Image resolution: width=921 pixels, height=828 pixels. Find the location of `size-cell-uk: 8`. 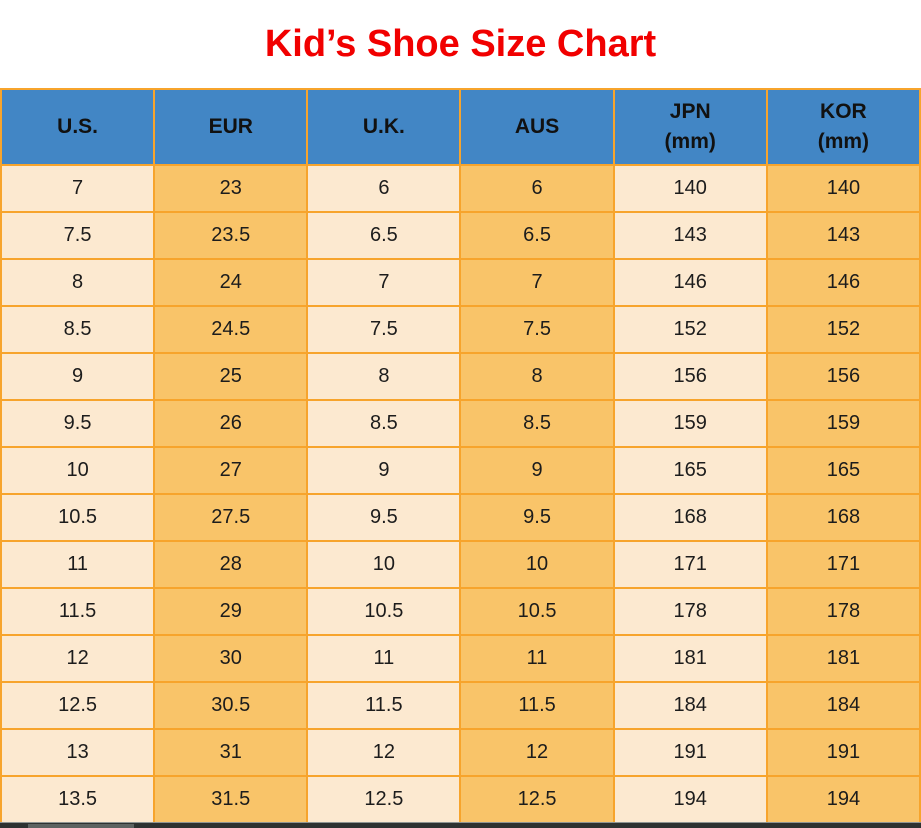

size-cell-uk: 8 is located at coordinates (384, 376).